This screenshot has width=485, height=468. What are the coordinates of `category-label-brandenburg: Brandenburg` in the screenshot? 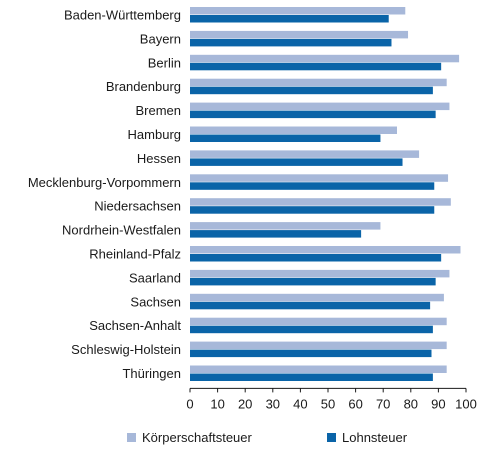 It's located at (143, 86).